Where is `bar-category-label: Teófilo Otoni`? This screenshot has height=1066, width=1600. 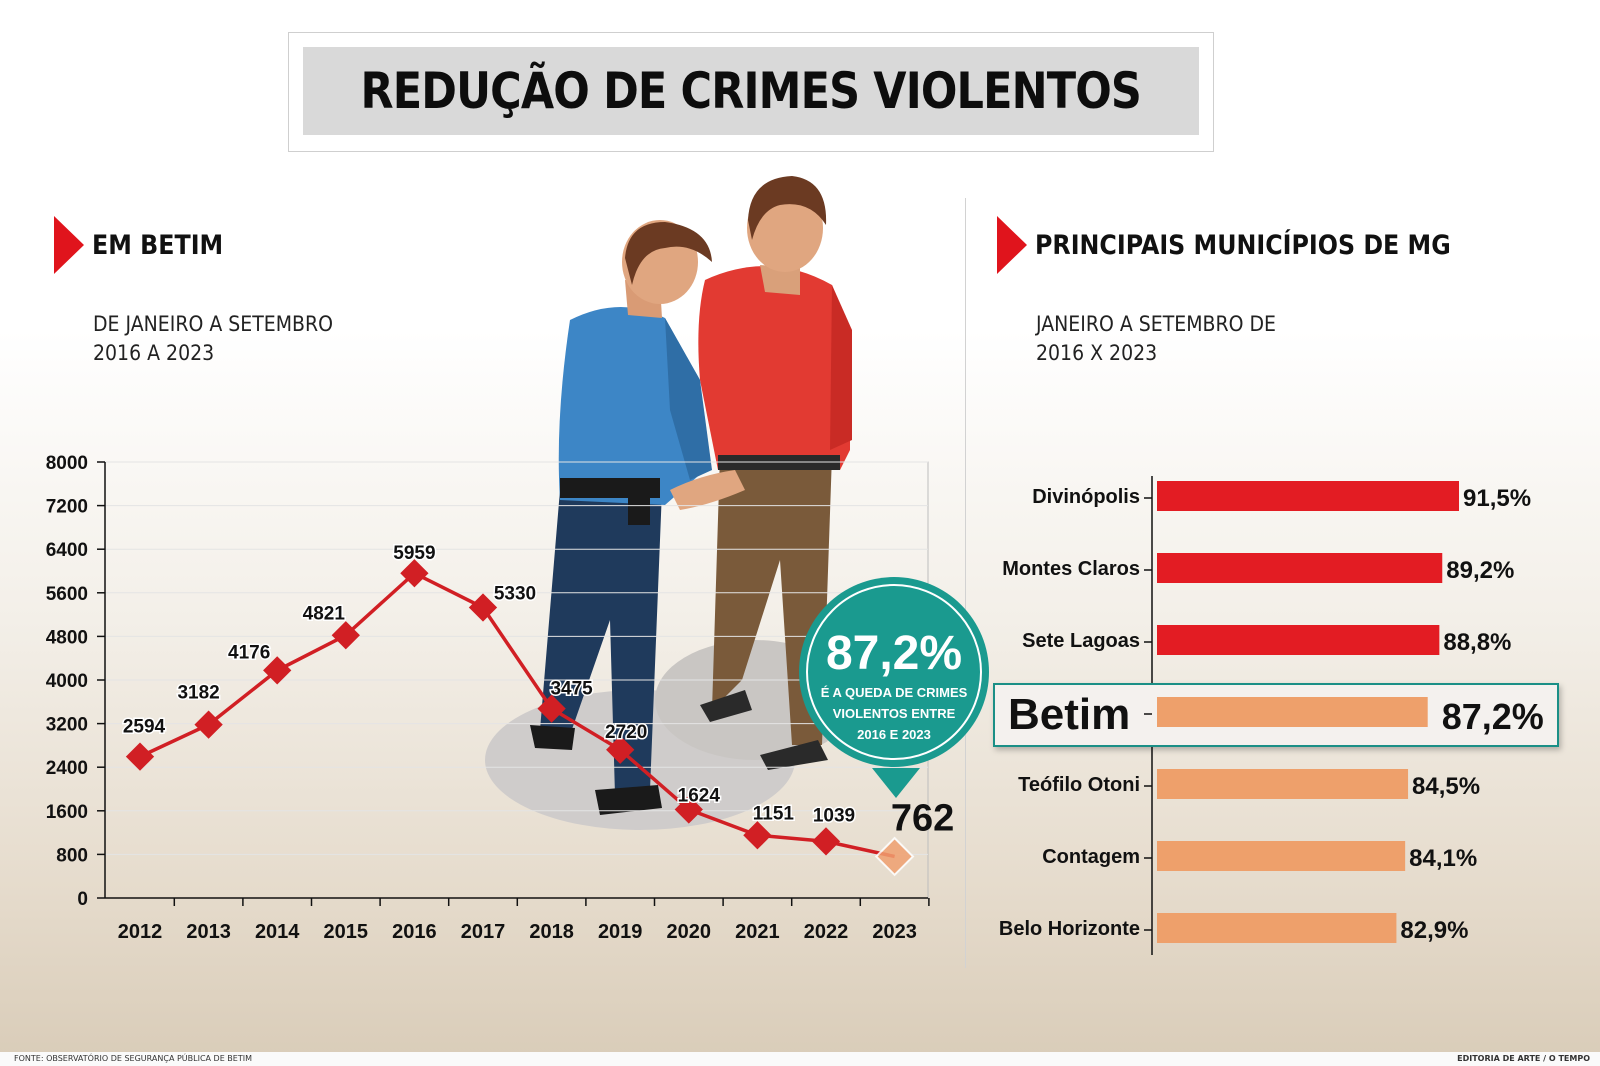 bar-category-label: Teófilo Otoni is located at coordinates (1079, 785).